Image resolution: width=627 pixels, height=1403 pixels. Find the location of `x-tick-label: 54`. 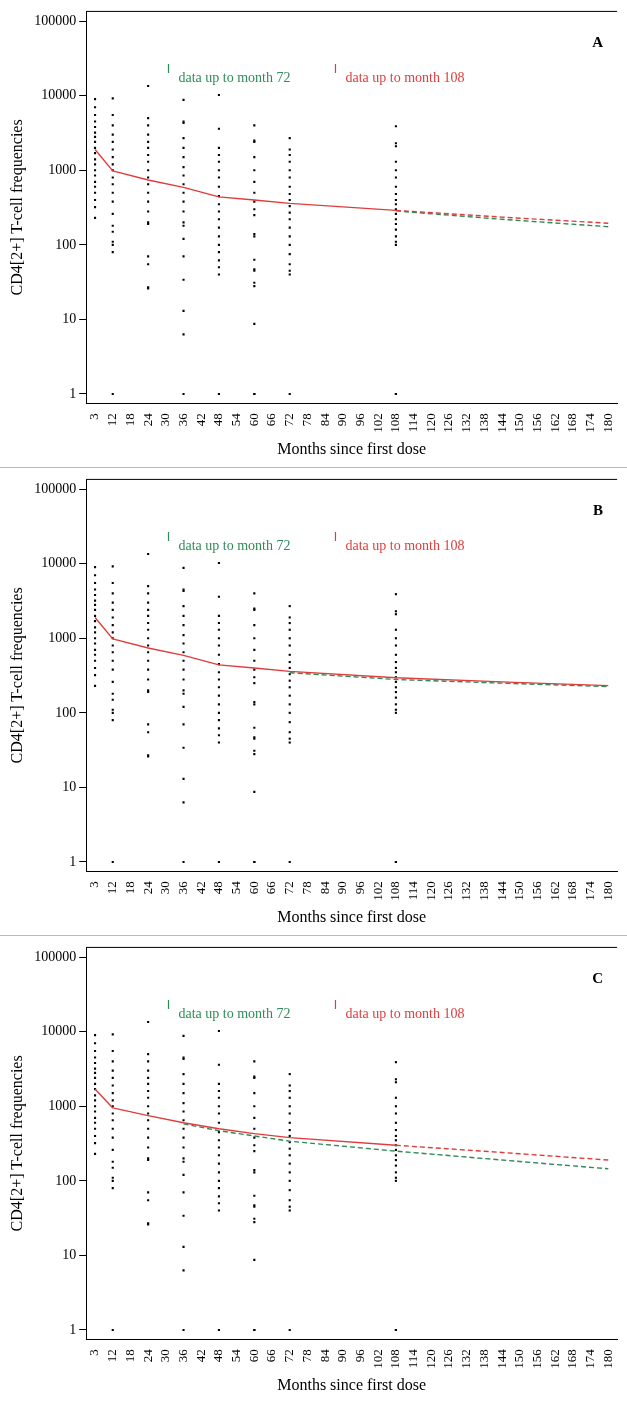

x-tick-label: 54 is located at coordinates (236, 887).